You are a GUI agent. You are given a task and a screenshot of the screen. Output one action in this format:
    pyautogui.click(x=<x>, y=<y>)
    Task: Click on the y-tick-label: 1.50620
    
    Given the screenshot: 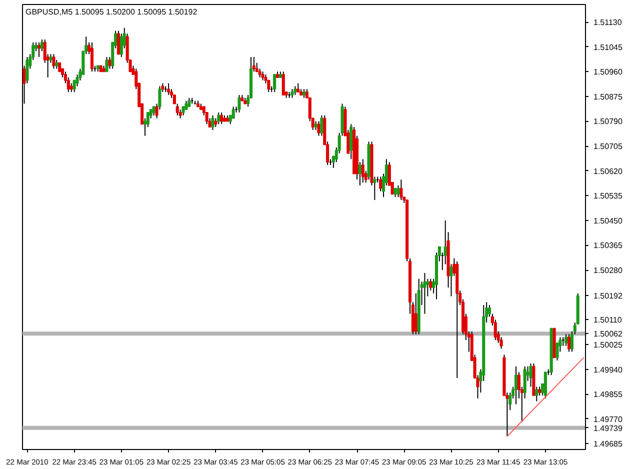 What is the action you would take?
    pyautogui.click(x=608, y=171)
    